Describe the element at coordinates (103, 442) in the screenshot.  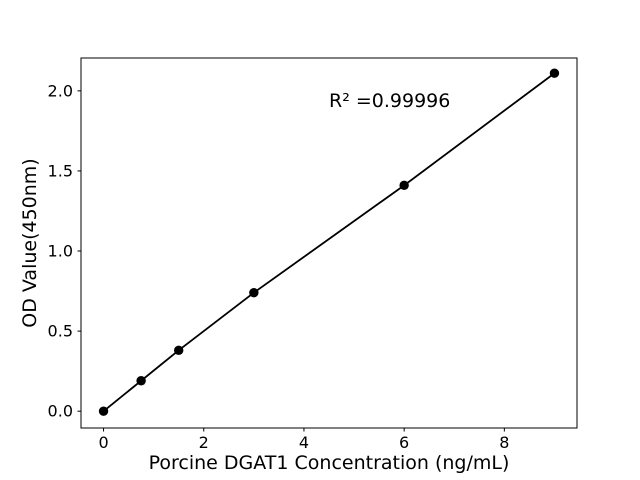
I see `x-tick-label: 0` at that location.